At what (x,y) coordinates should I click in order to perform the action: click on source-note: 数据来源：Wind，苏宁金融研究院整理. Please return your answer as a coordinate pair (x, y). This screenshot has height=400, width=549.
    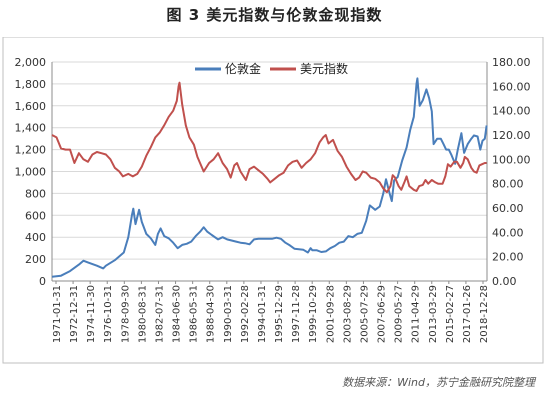
    Looking at the image, I should click on (438, 382).